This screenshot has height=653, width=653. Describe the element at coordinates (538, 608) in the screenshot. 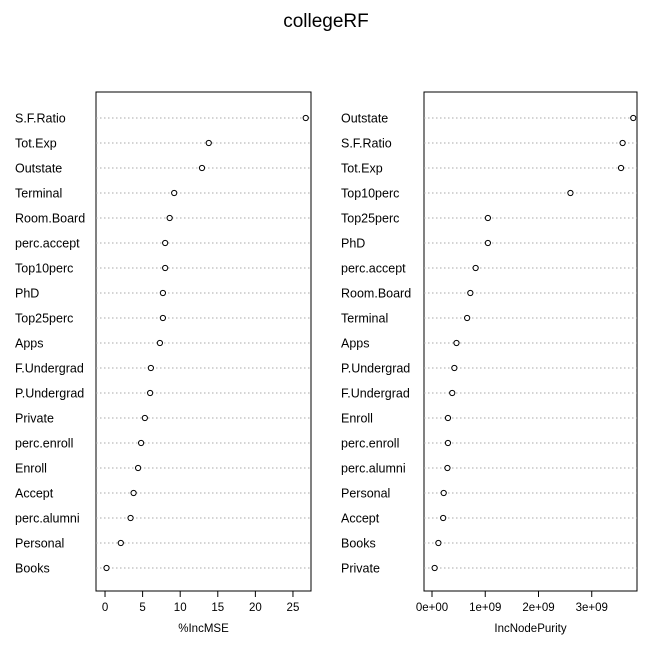

I see `x-tick-label: 2e+09` at that location.